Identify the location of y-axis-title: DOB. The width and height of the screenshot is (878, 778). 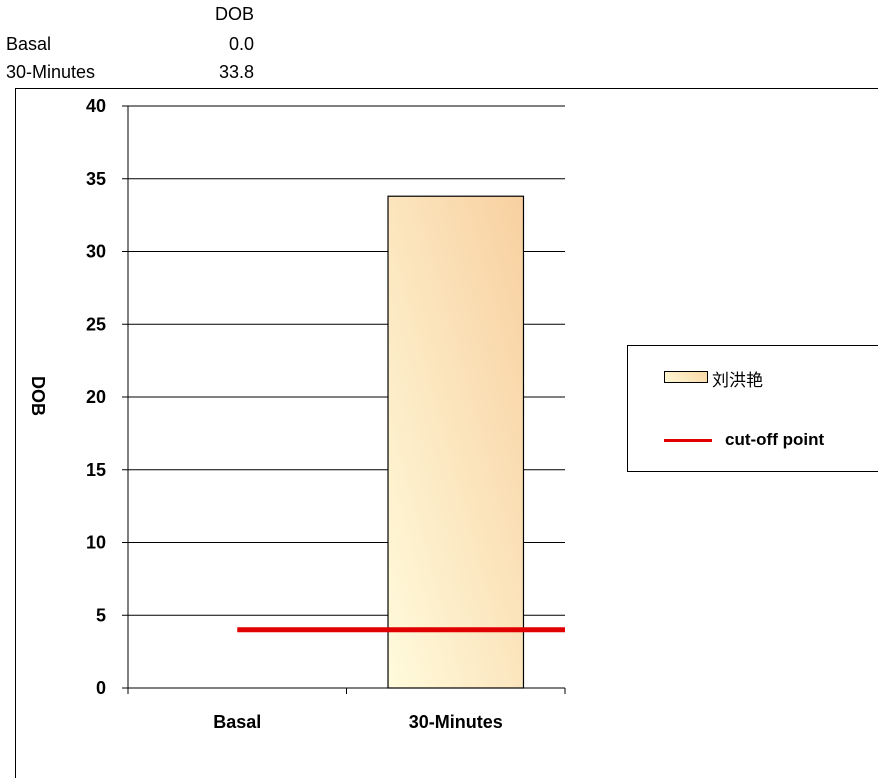
(38, 396).